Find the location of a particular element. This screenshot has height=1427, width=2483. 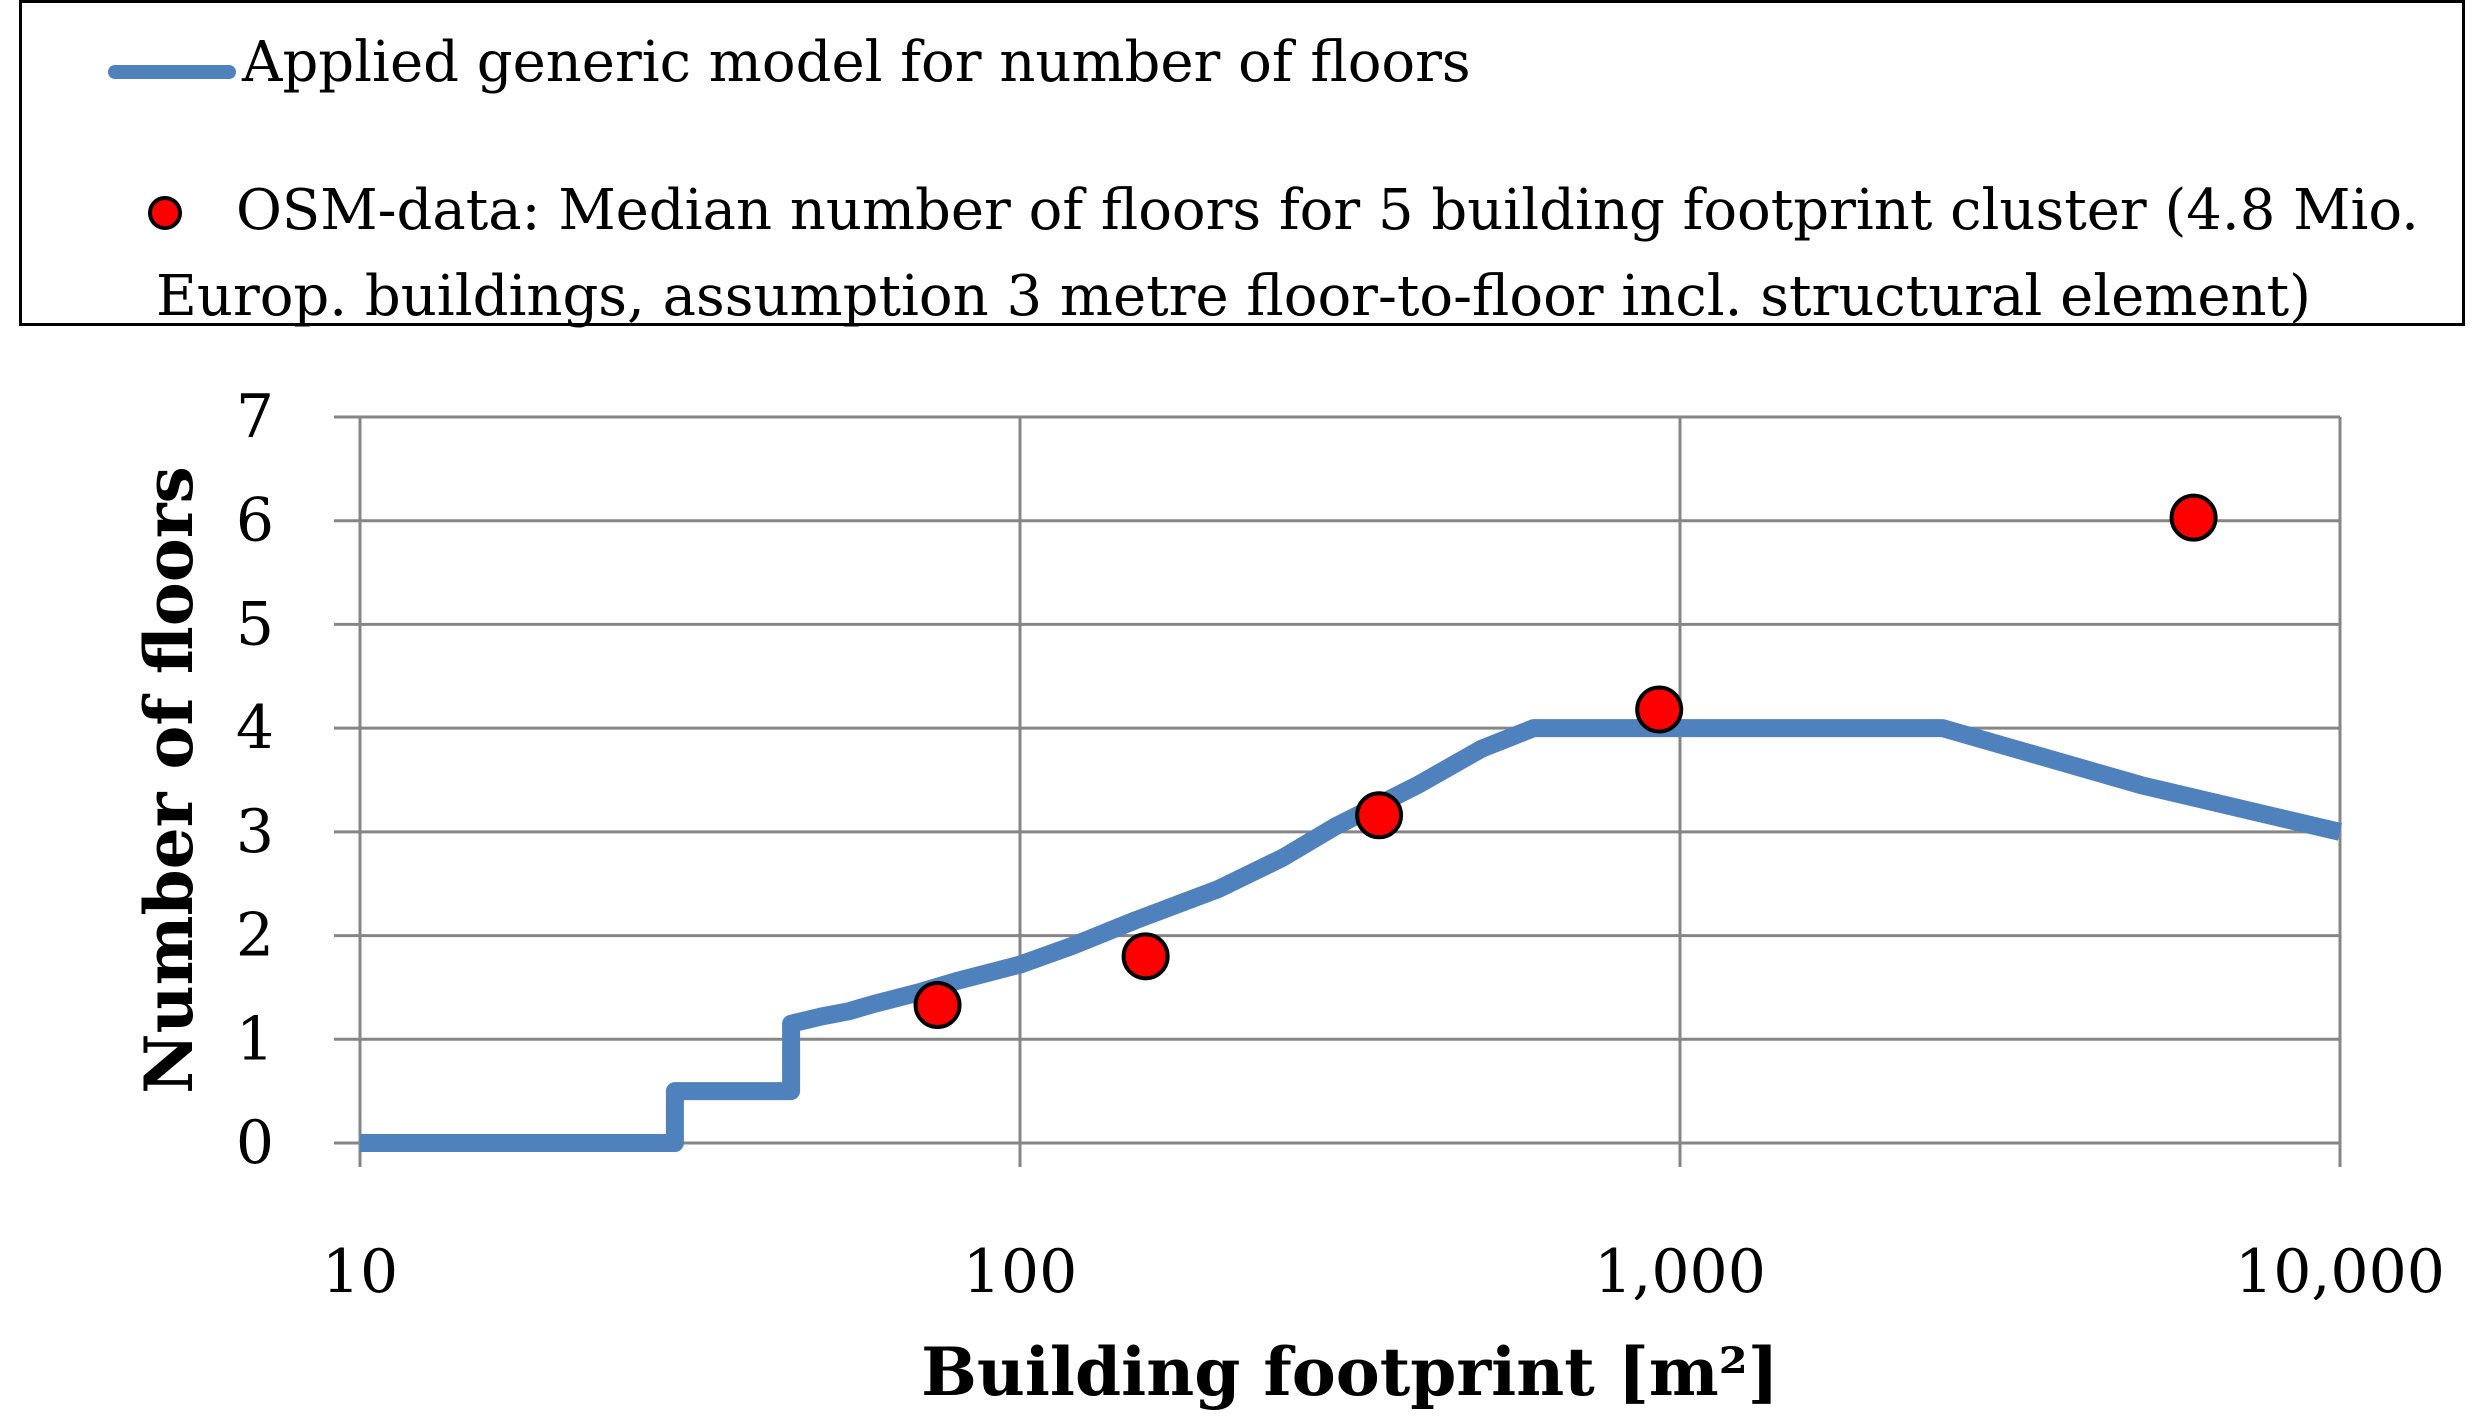

legend-dot-swatch is located at coordinates (165, 213).